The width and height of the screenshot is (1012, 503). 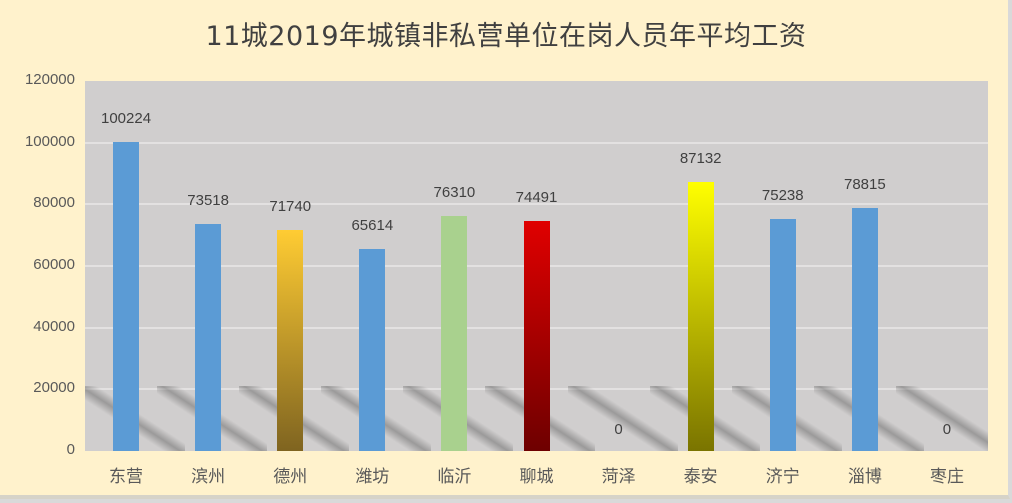 I want to click on y-tick-label: 120000, so click(x=49, y=79).